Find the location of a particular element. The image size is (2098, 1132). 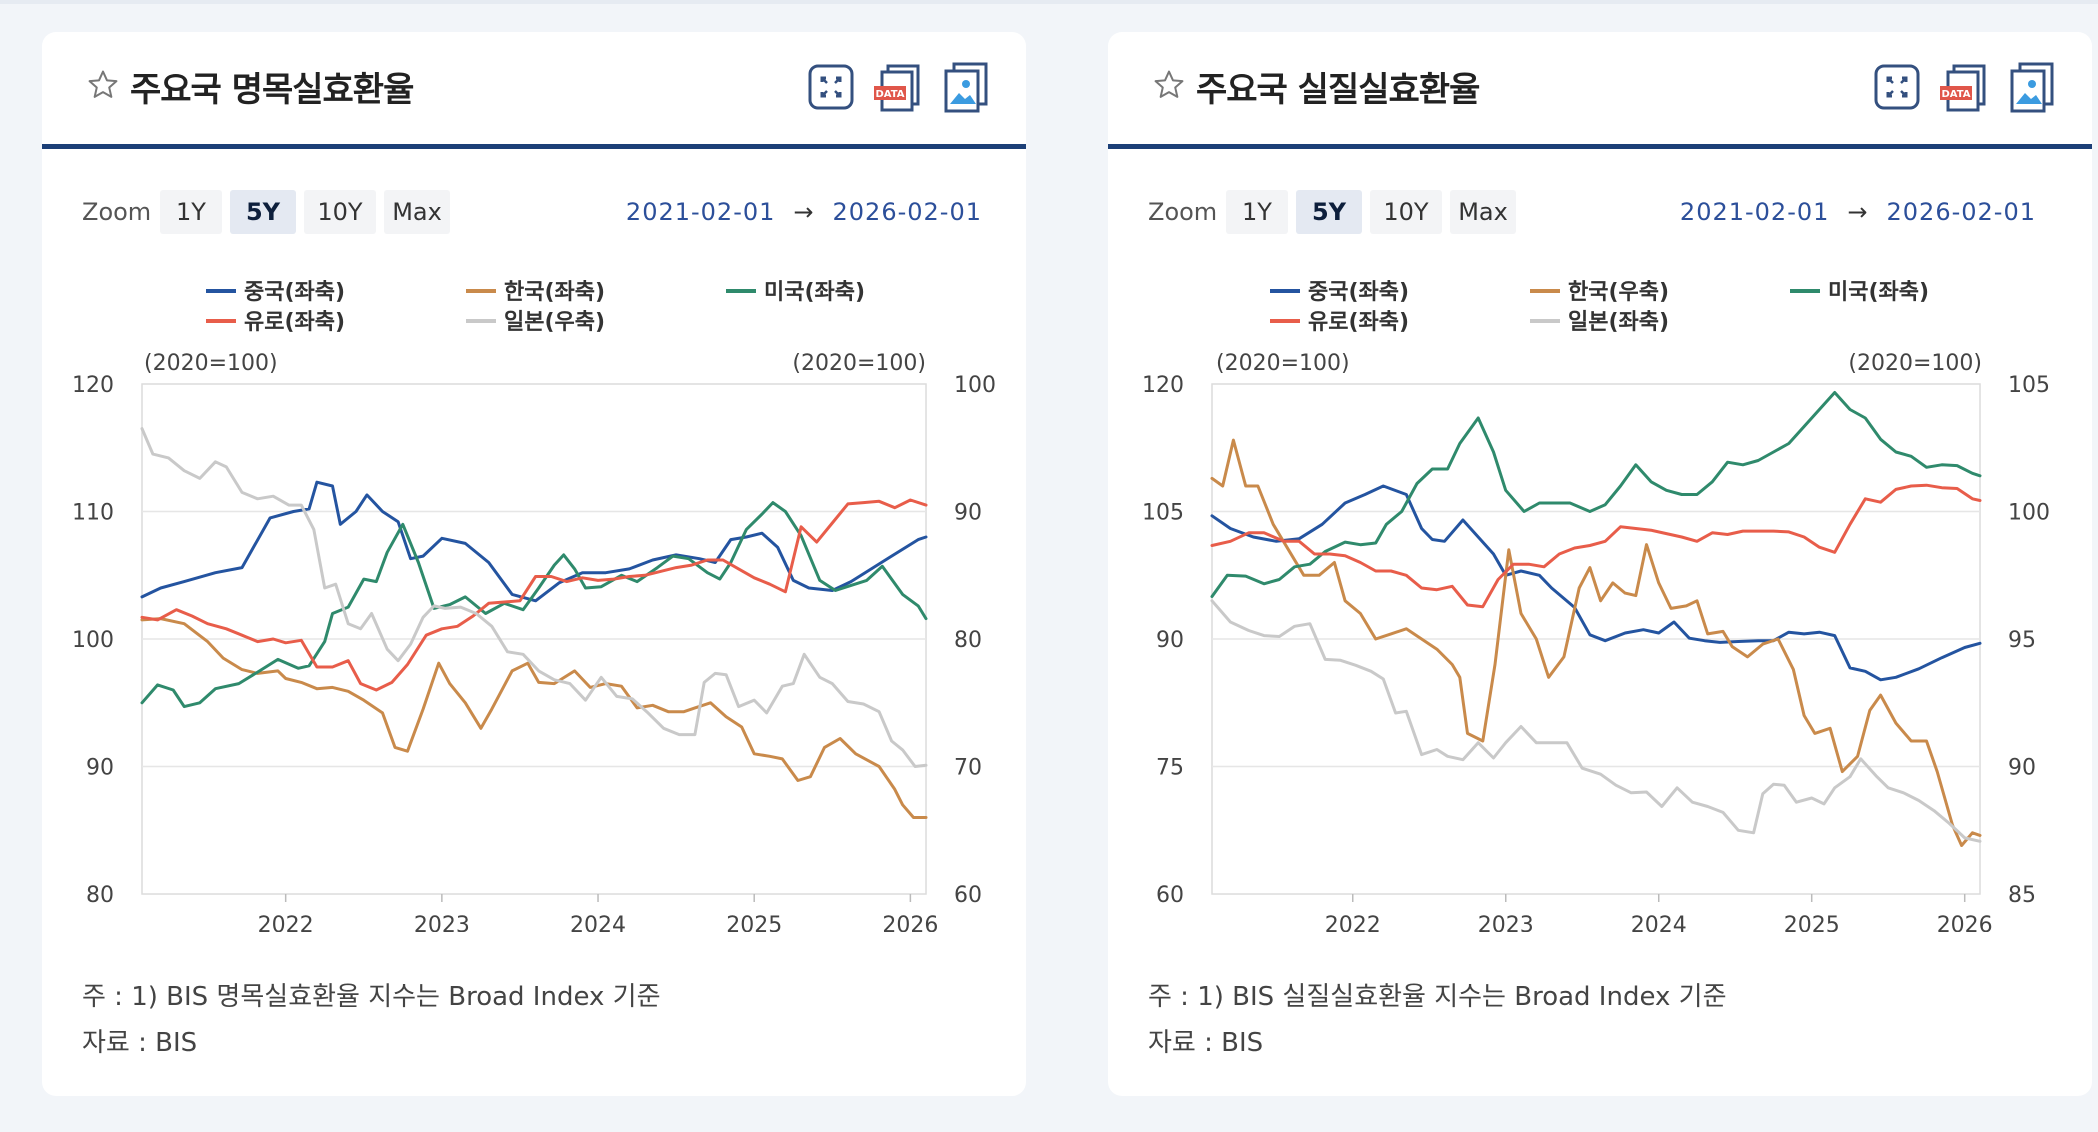

right-tick-label: 95 is located at coordinates (2022, 640).